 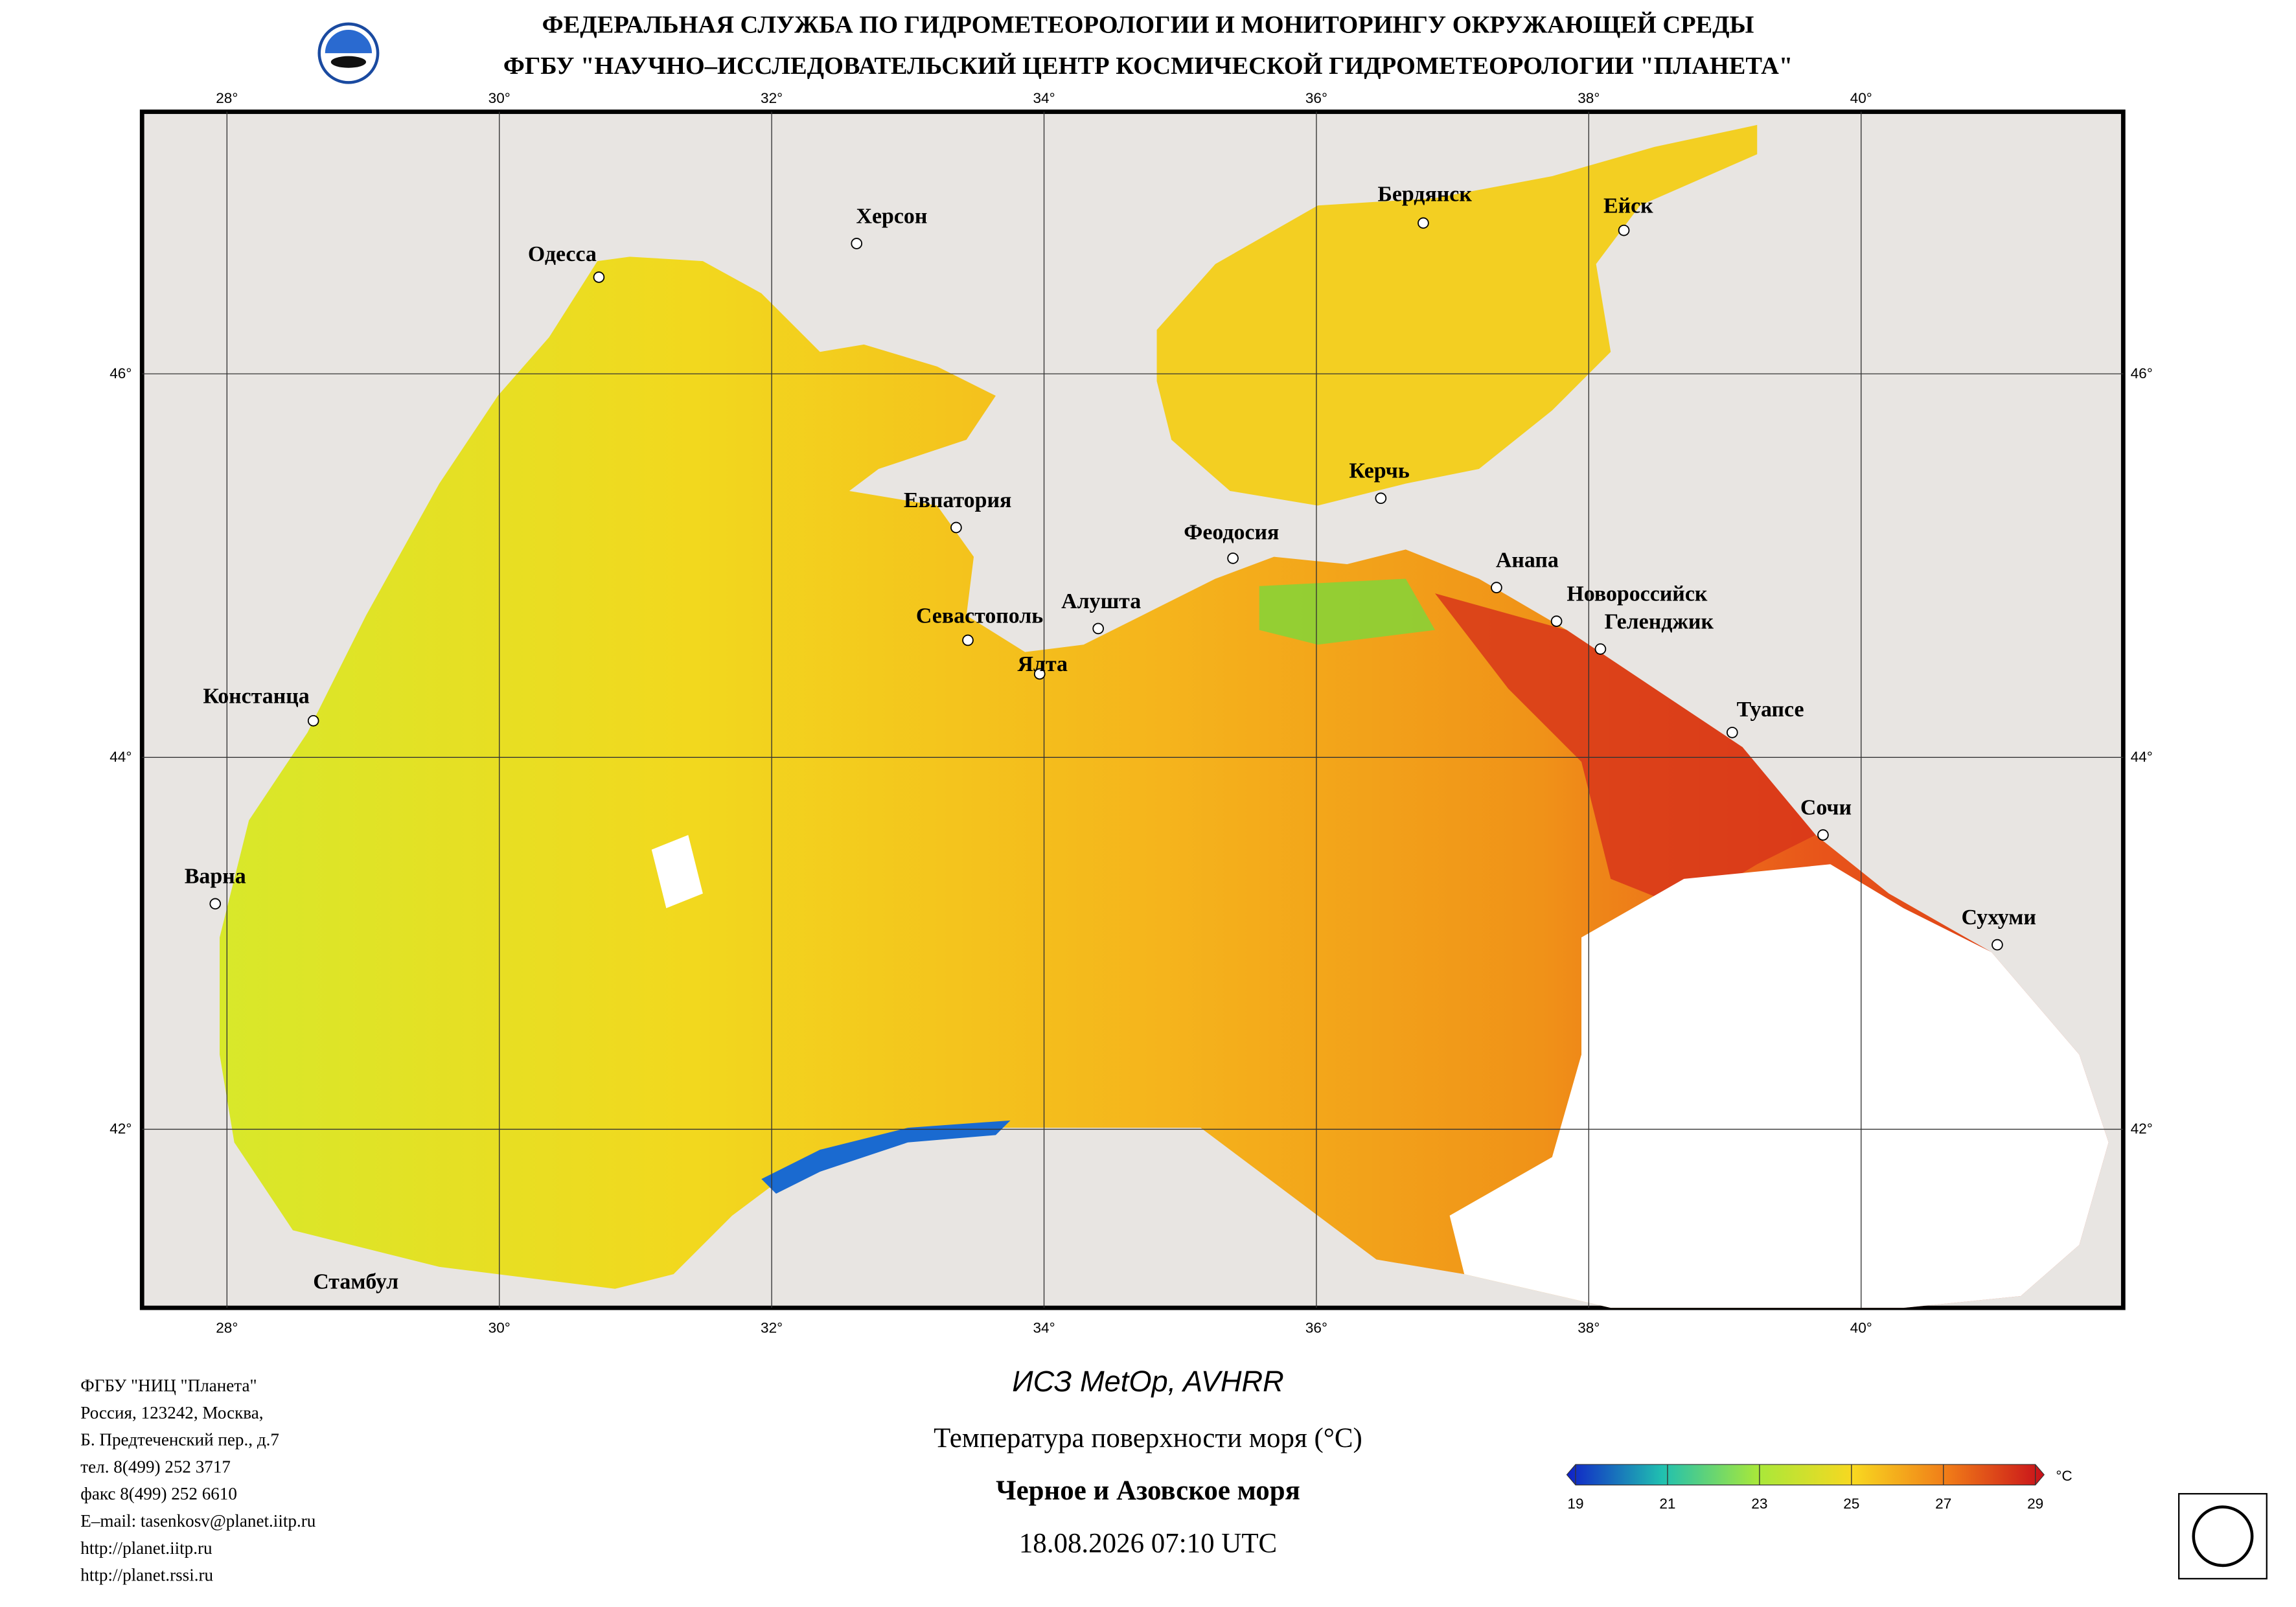 I want to click on city-label: Геленджик, so click(x=1660, y=621).